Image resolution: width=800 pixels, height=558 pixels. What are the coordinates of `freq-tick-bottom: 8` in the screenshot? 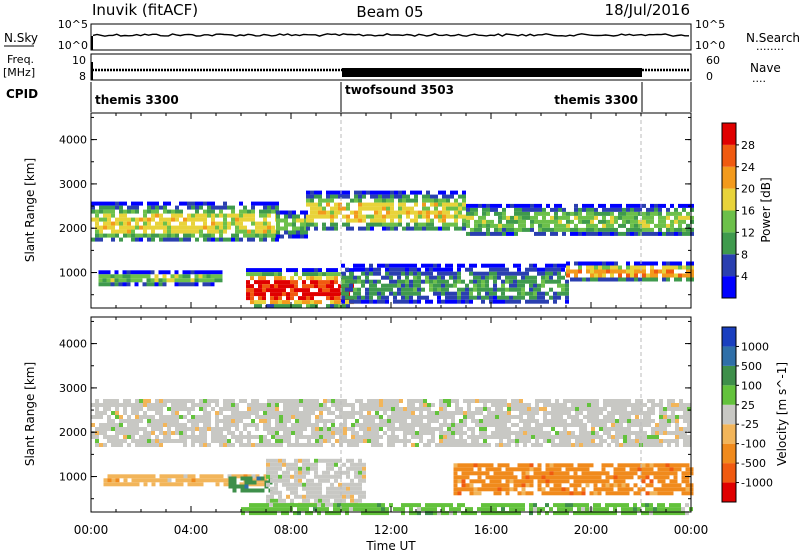 It's located at (82, 76).